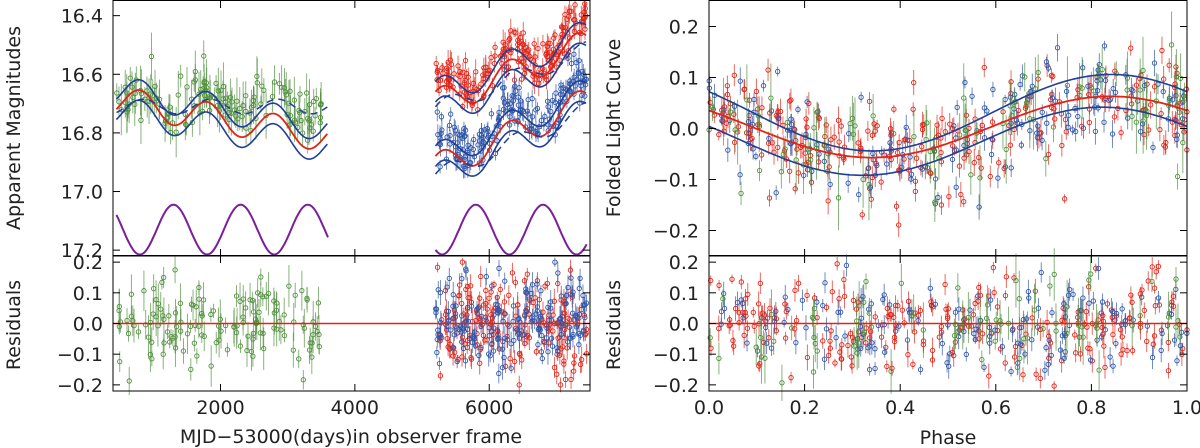 This screenshot has width=1200, height=448. I want to click on y-tick-label: 0.0, so click(88, 325).